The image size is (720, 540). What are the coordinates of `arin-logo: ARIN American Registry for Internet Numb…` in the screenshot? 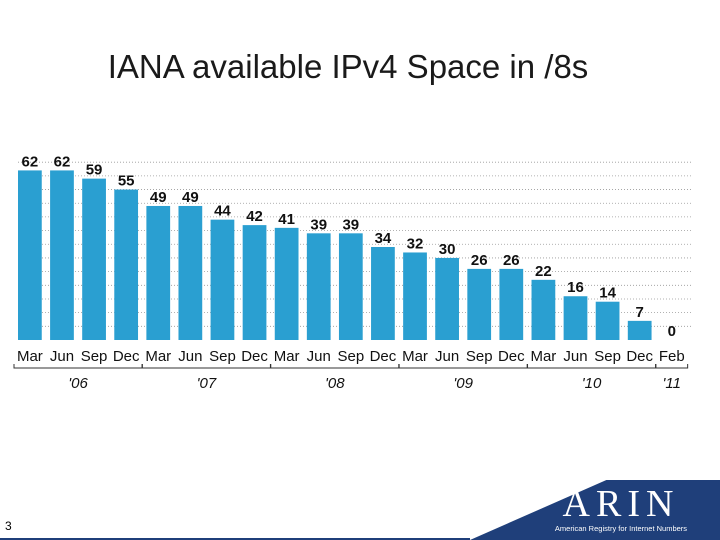 It's located at (621, 510).